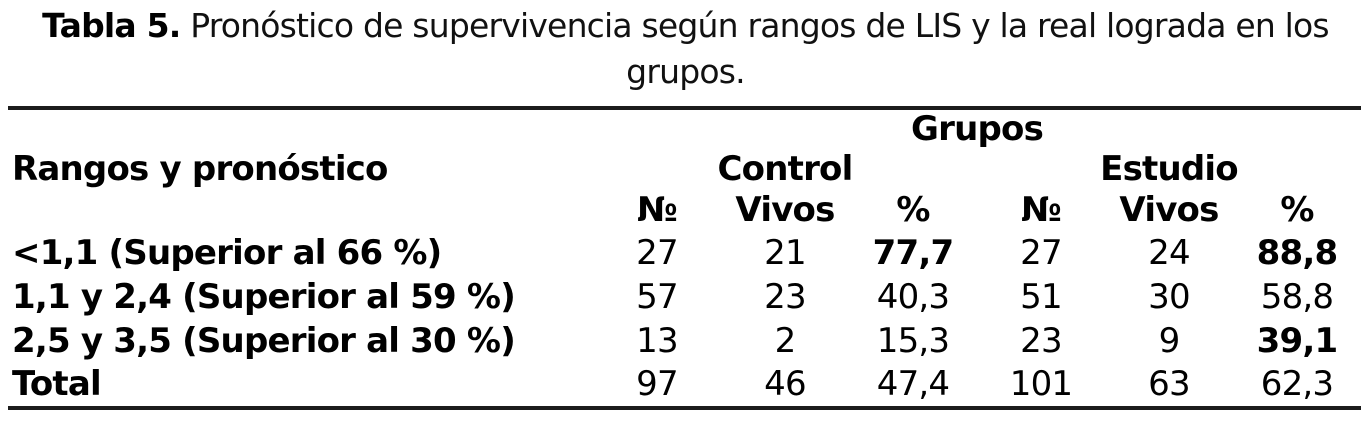 The image size is (1371, 434). I want to click on cell: 30, so click(1169, 297).